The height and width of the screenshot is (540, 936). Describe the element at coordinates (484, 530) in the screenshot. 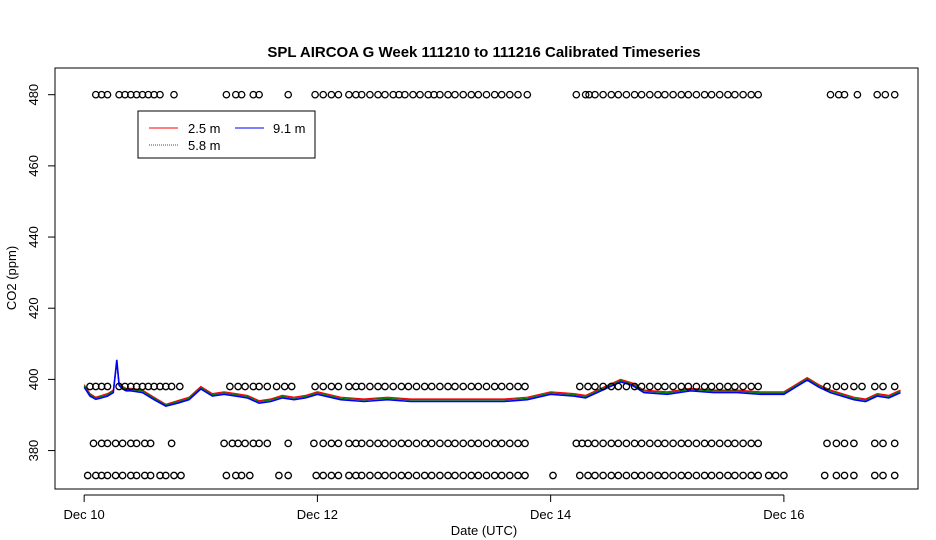

I see `x-axis-label: Date (UTC)` at that location.